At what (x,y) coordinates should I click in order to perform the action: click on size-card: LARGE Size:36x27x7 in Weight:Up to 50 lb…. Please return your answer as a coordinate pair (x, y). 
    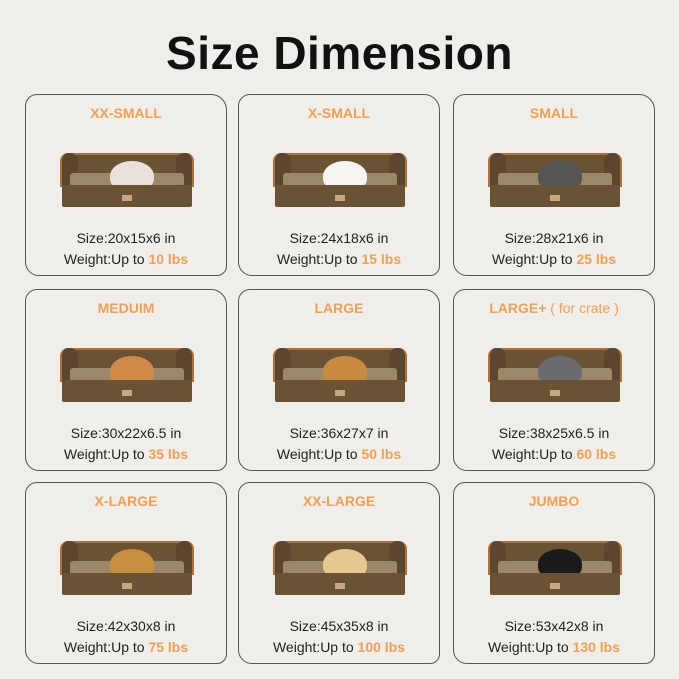
    Looking at the image, I should click on (339, 380).